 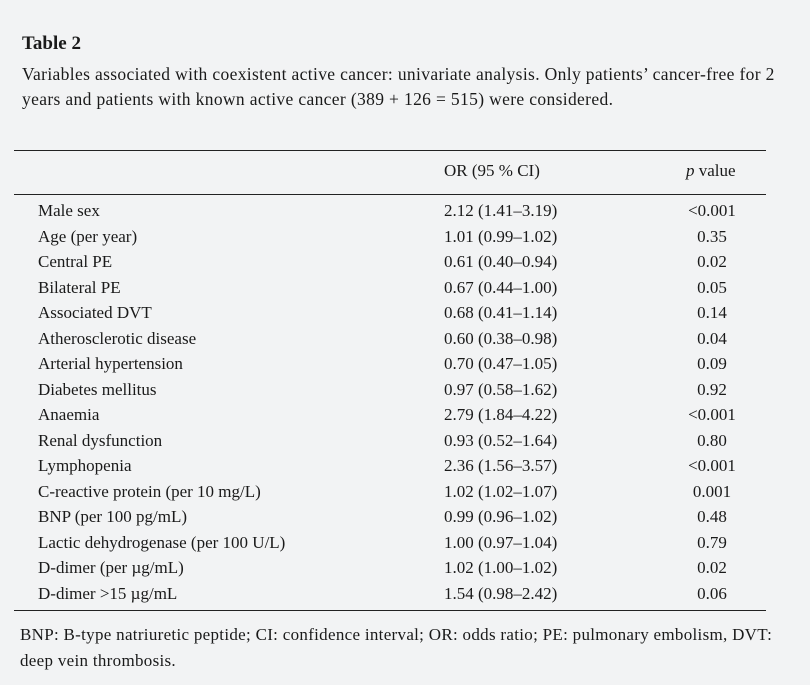 I want to click on header-p-italic: p, so click(x=690, y=170).